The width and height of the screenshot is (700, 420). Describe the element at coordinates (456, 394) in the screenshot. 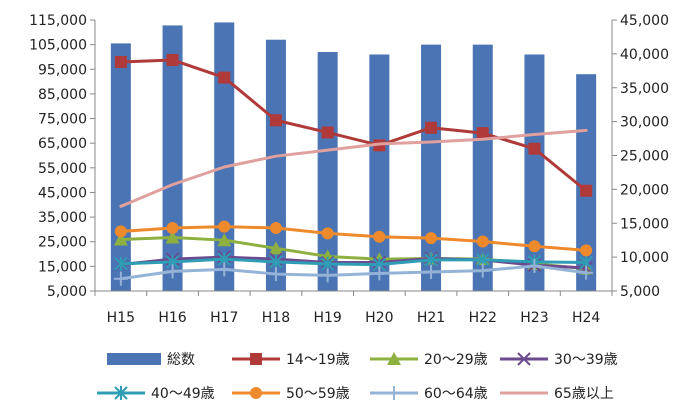

I see `legend-label: 60～64歳` at that location.